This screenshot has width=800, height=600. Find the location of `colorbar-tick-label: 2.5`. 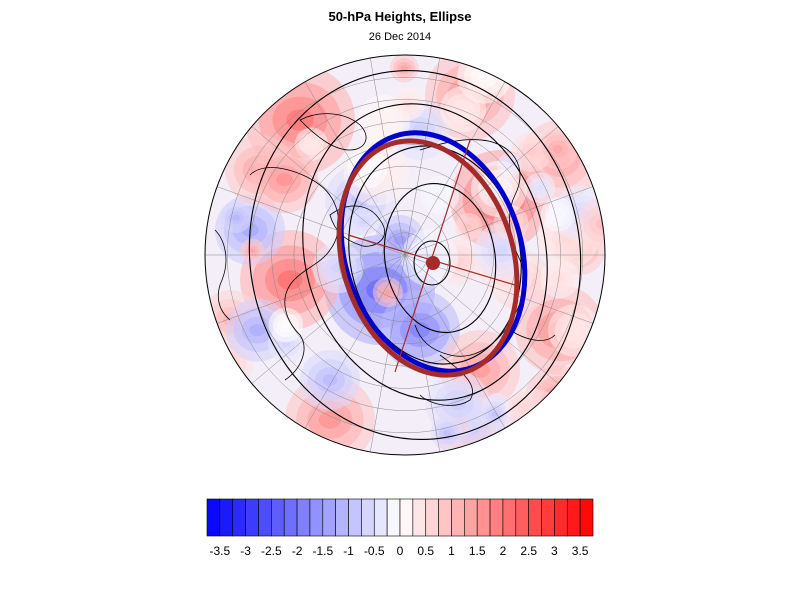

colorbar-tick-label: 2.5 is located at coordinates (528, 551).